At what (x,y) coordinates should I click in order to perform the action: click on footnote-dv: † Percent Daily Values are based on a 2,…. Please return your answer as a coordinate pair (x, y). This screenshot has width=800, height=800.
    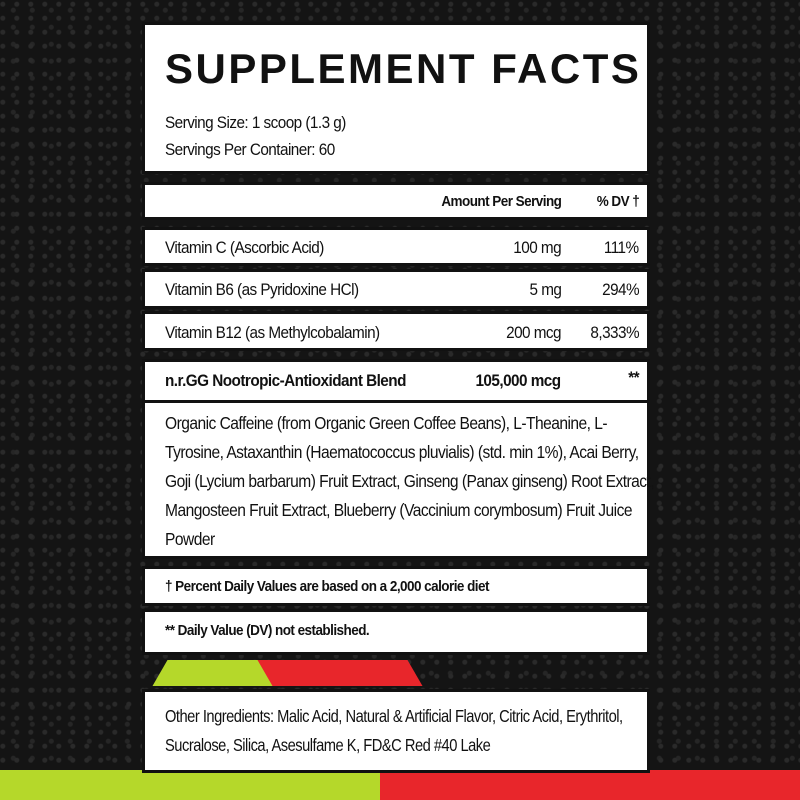
    Looking at the image, I should click on (327, 586).